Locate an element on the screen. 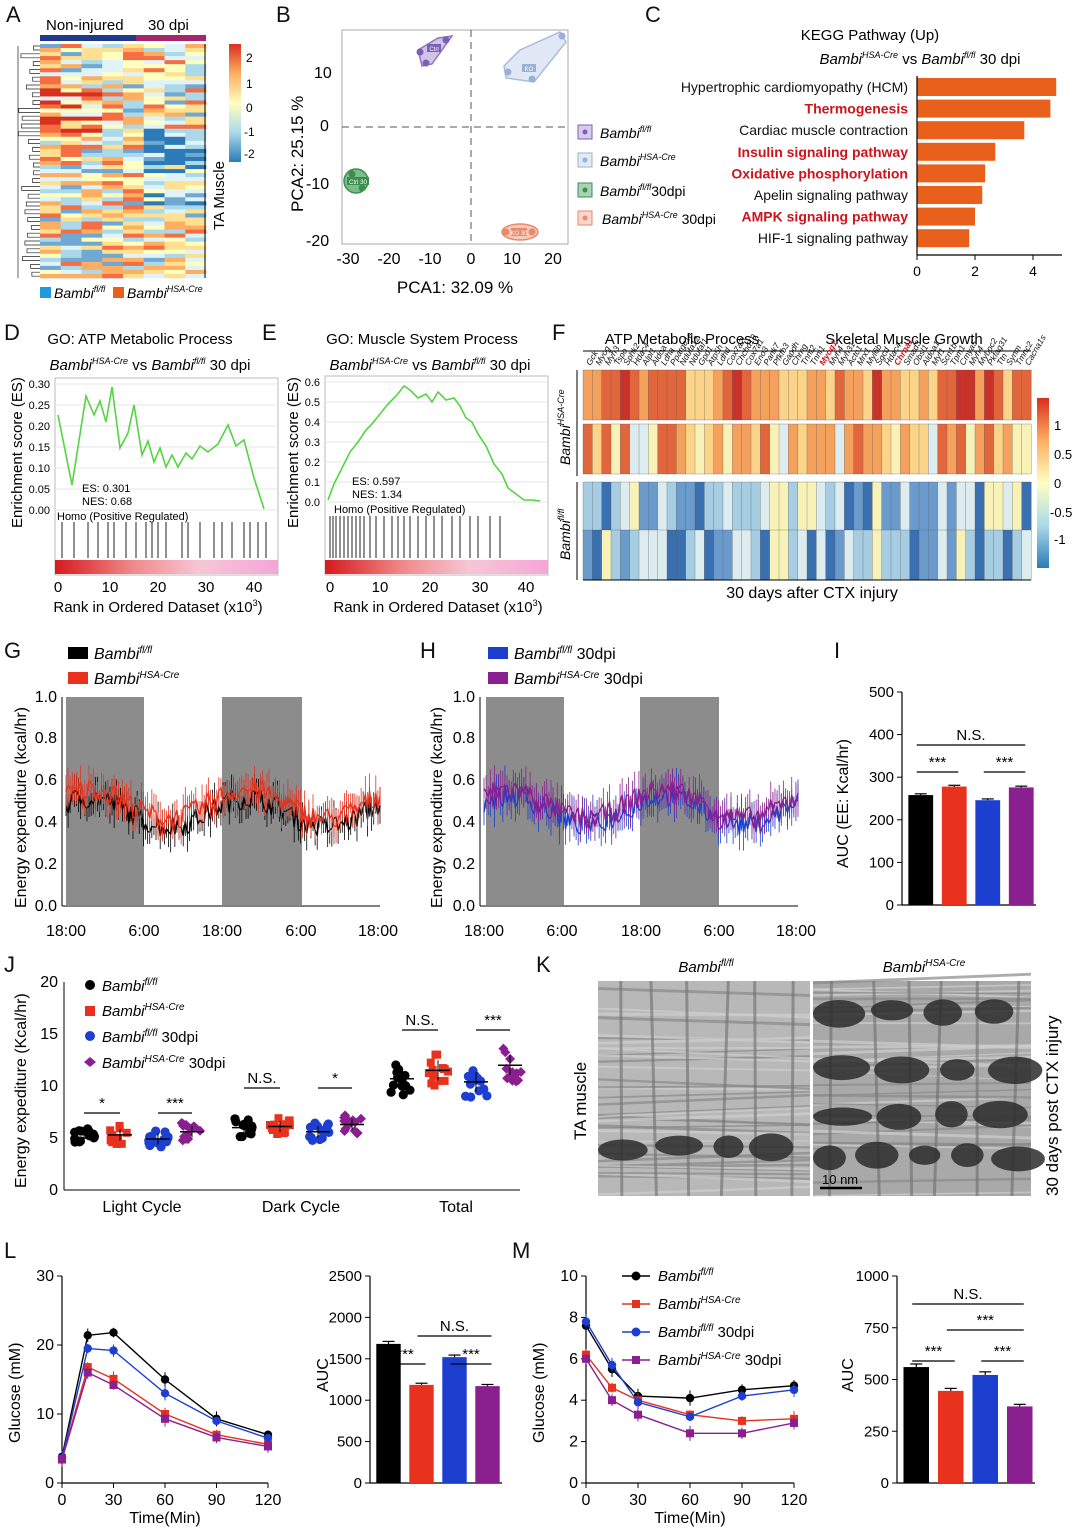 The width and height of the screenshot is (1080, 1536). e-nes: NES: 1.34 is located at coordinates (377, 495).